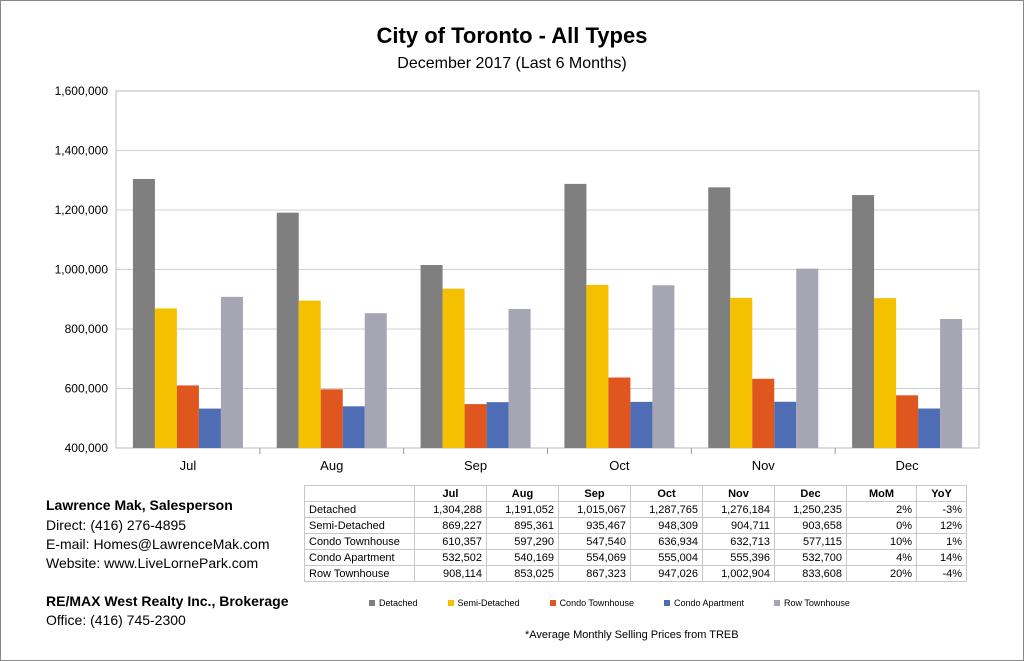  Describe the element at coordinates (666, 557) in the screenshot. I see `table-cell: 555,004` at that location.